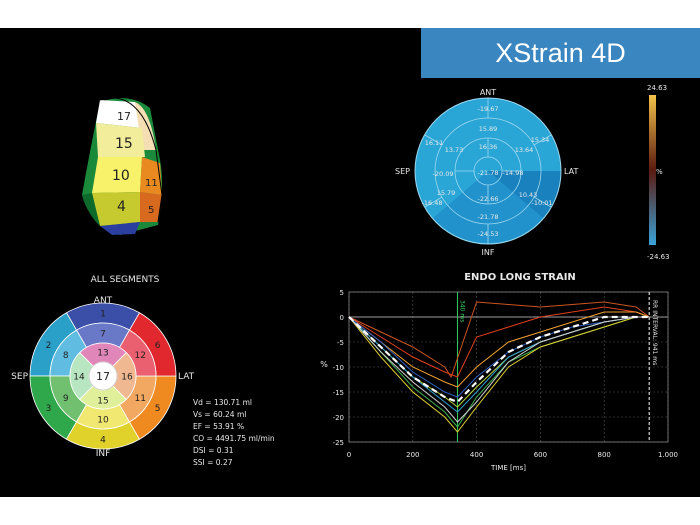 Image resolution: width=700 pixels, height=525 pixels. Describe the element at coordinates (488, 109) in the screenshot. I see `strain-val-1: -19.67` at that location.